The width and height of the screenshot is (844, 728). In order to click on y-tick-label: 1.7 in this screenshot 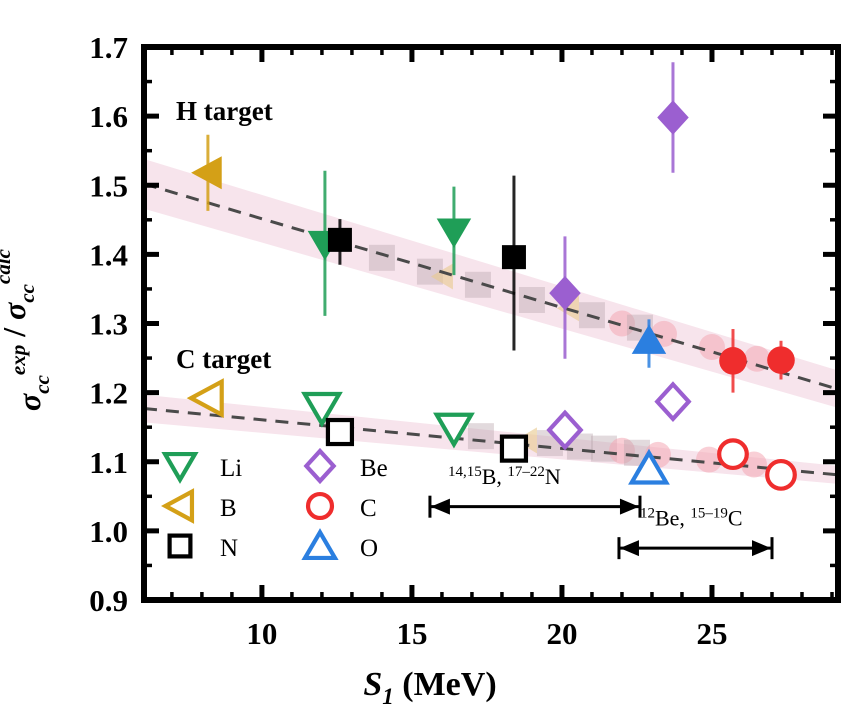, I will do `click(108, 47)`.